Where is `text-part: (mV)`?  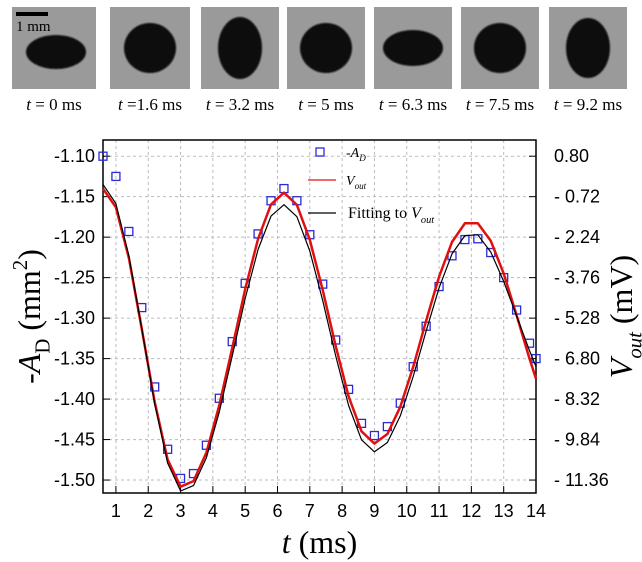
text-part: (mV) is located at coordinates (621, 293).